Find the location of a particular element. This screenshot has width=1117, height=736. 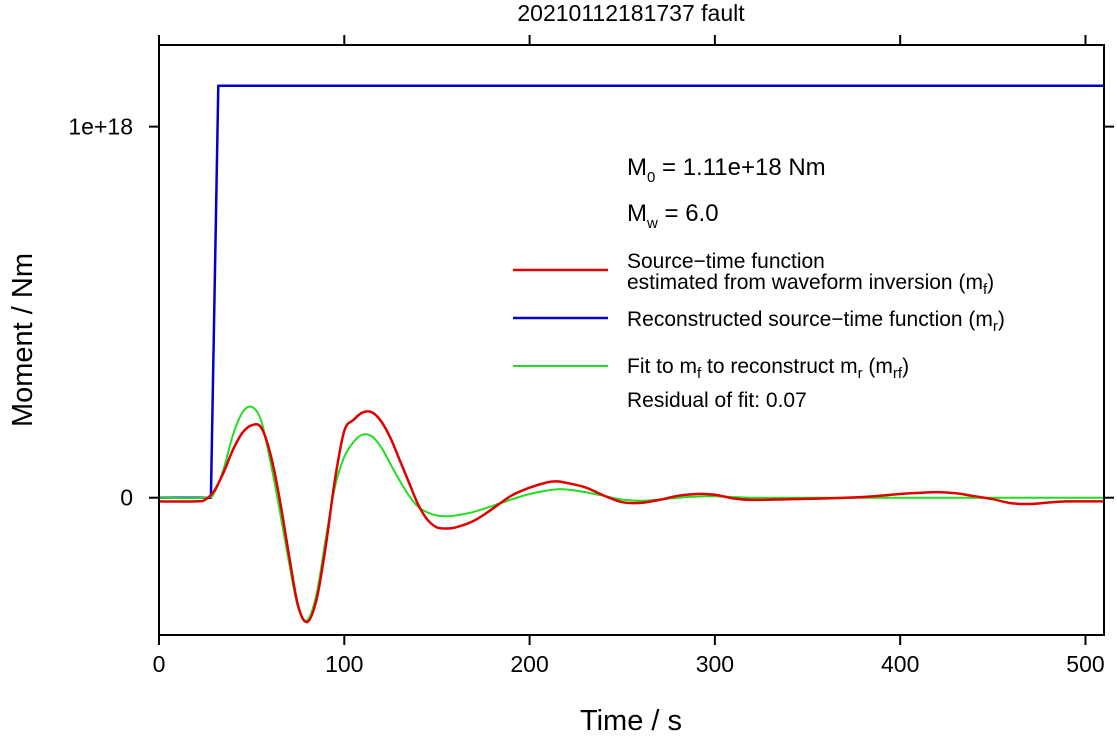

legend-label-green: Fit to mf to reconstruct mr (mrf) is located at coordinates (768, 368).